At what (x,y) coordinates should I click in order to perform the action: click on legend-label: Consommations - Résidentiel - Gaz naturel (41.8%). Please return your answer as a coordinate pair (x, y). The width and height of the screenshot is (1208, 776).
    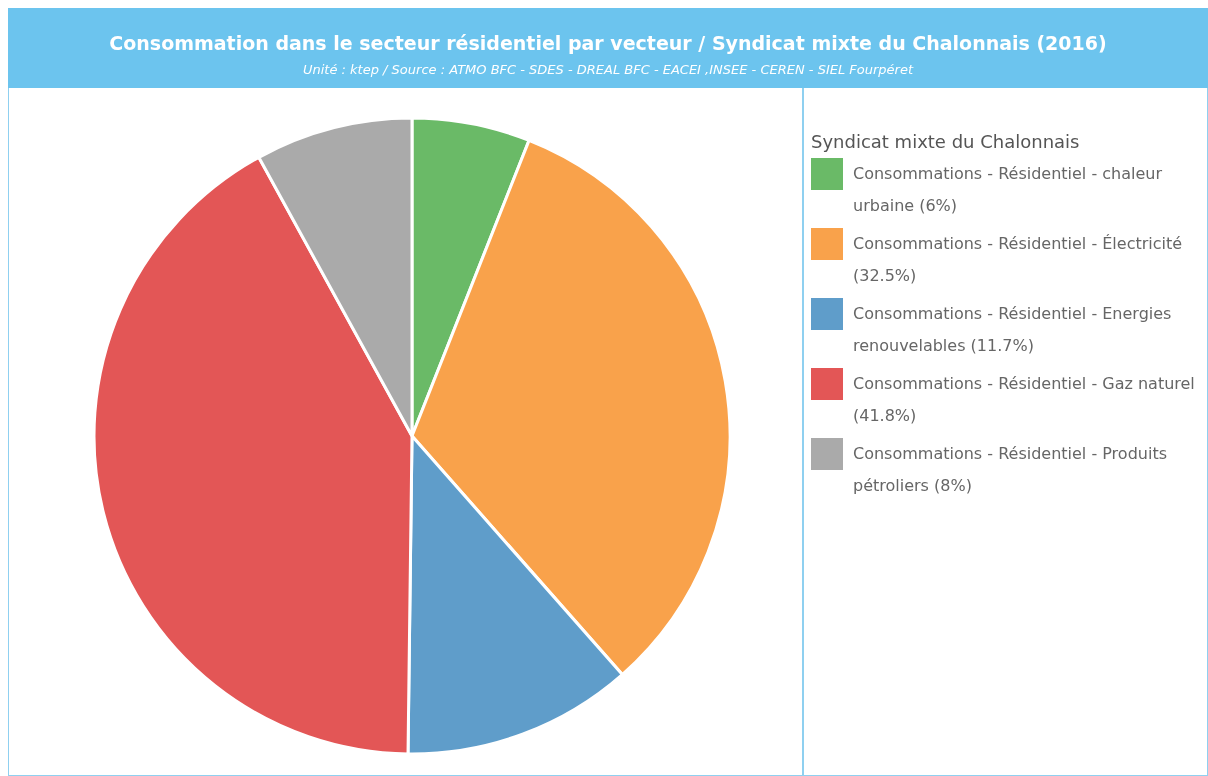
    Looking at the image, I should click on (1024, 399).